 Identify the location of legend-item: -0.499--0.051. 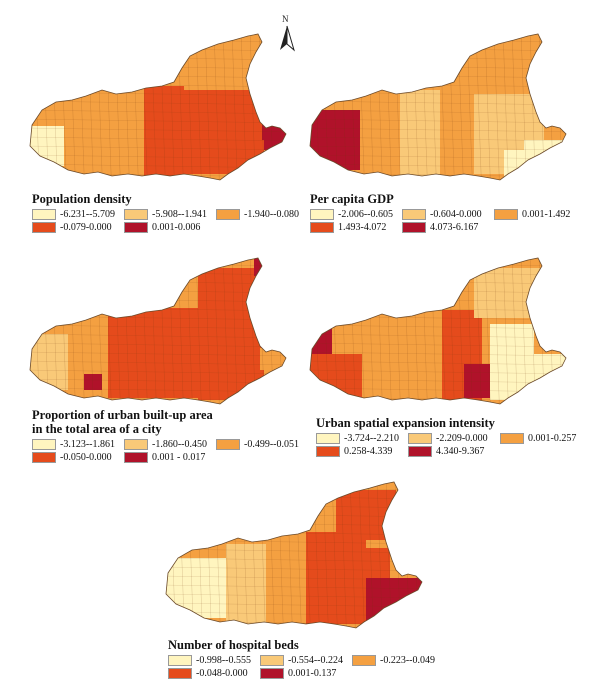
(262, 444).